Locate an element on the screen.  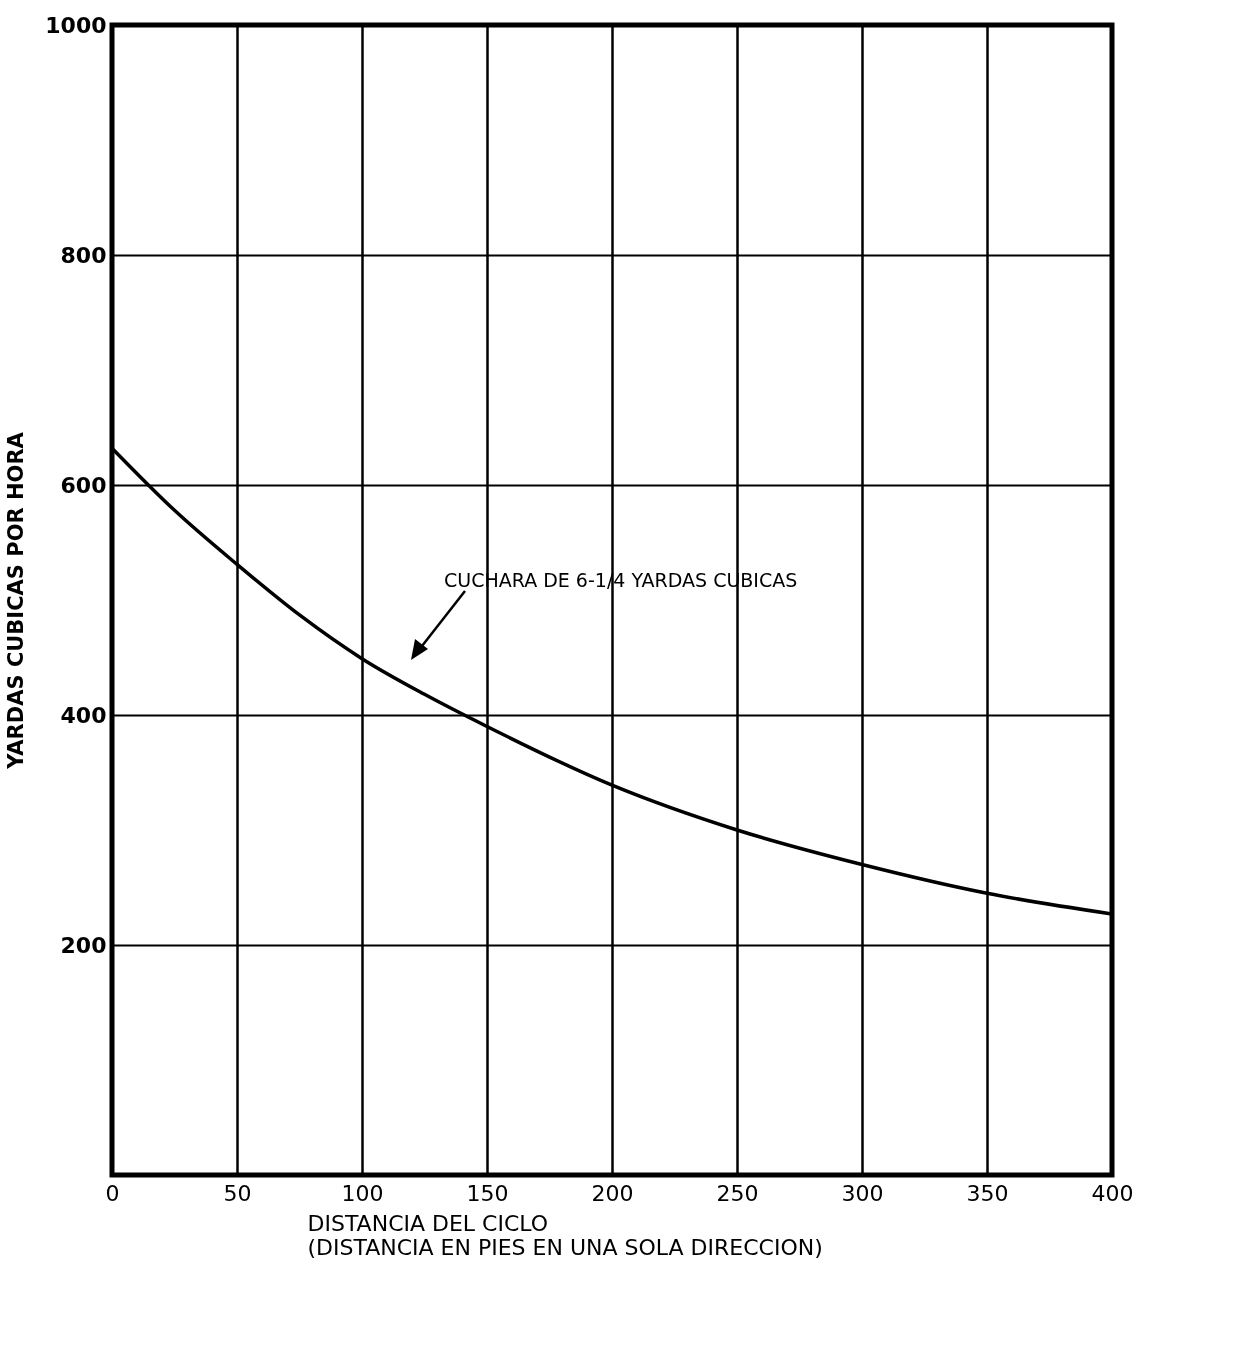
x-tick-label: 200 is located at coordinates (612, 1193).